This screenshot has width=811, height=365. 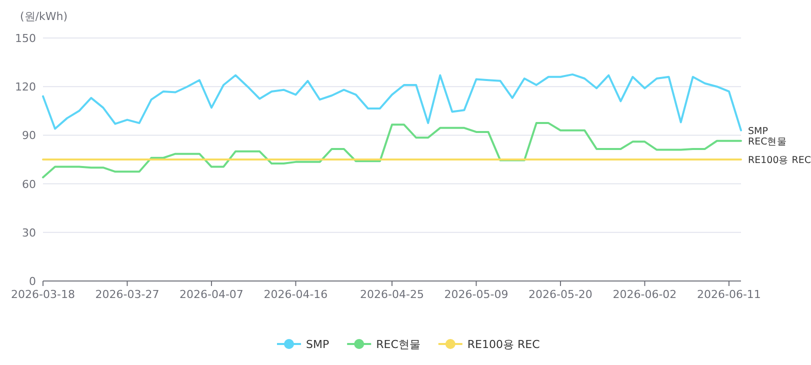 I want to click on x-tick-label: 2026-04-16, so click(x=296, y=294).